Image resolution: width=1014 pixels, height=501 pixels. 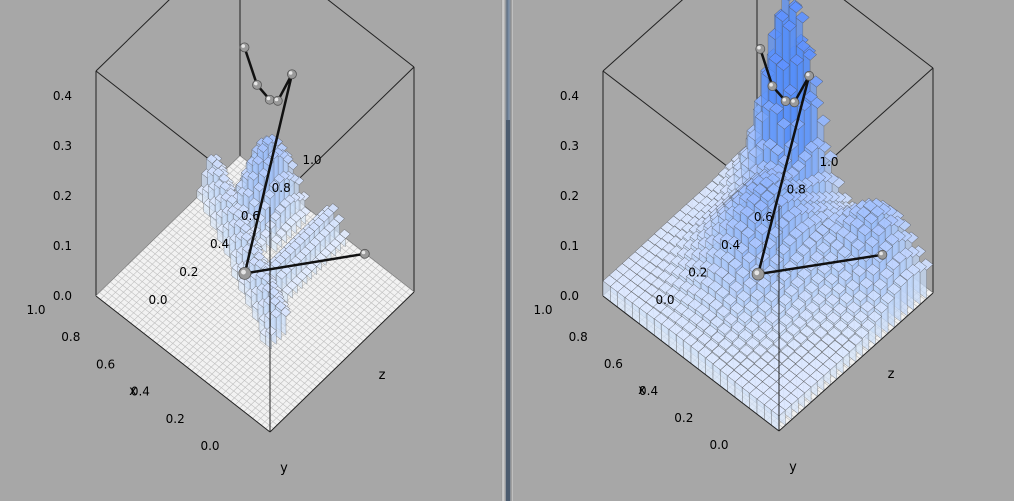 What do you see at coordinates (274, 246) in the screenshot?
I see `surface-wall` at bounding box center [274, 246].